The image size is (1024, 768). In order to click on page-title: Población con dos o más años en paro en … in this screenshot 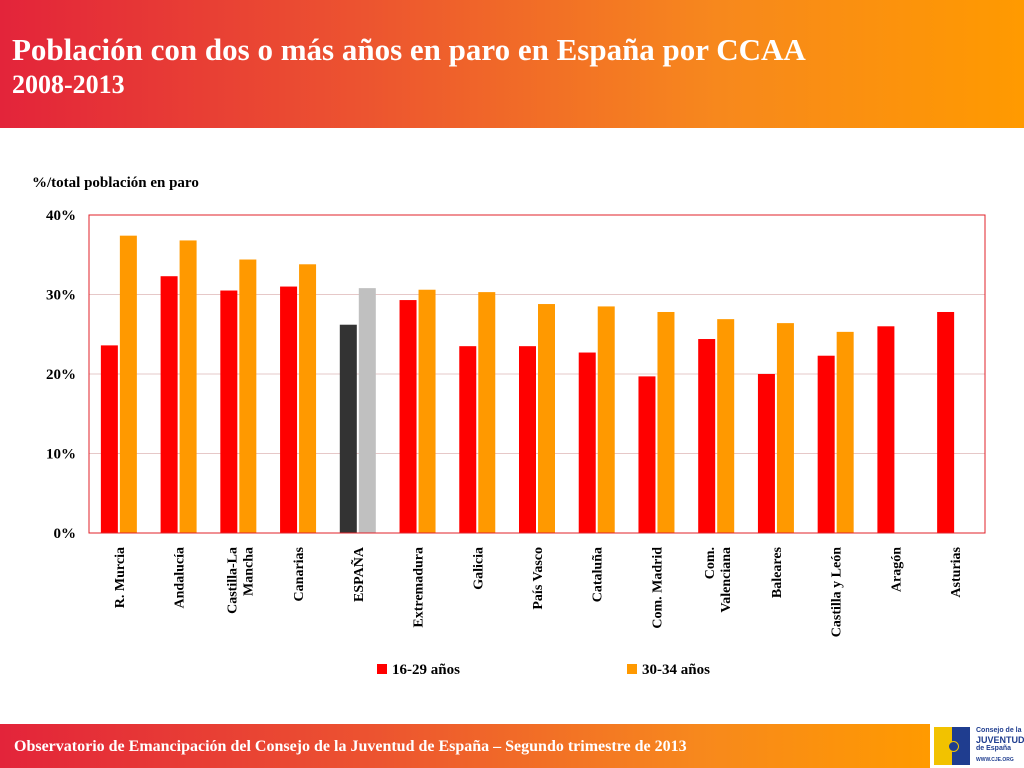, I will do `click(409, 49)`.